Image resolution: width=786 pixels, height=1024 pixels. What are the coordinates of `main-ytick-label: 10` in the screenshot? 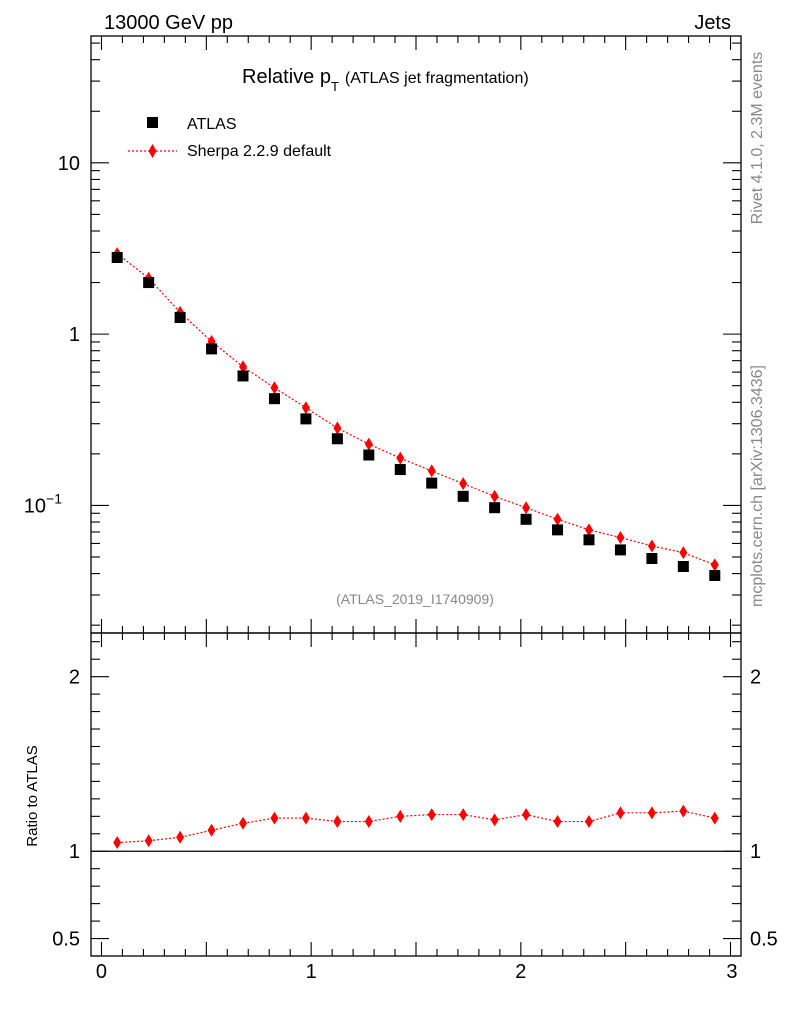 It's located at (69, 164).